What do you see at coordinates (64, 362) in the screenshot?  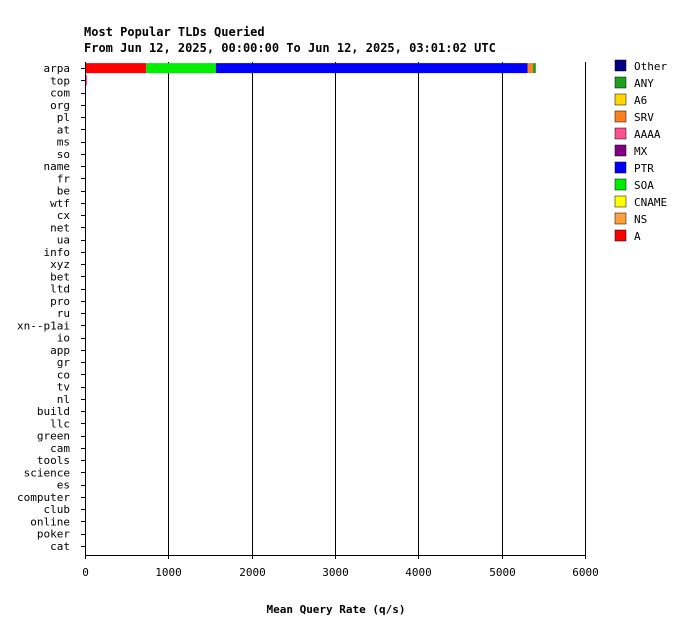 I see `category-label: gr` at bounding box center [64, 362].